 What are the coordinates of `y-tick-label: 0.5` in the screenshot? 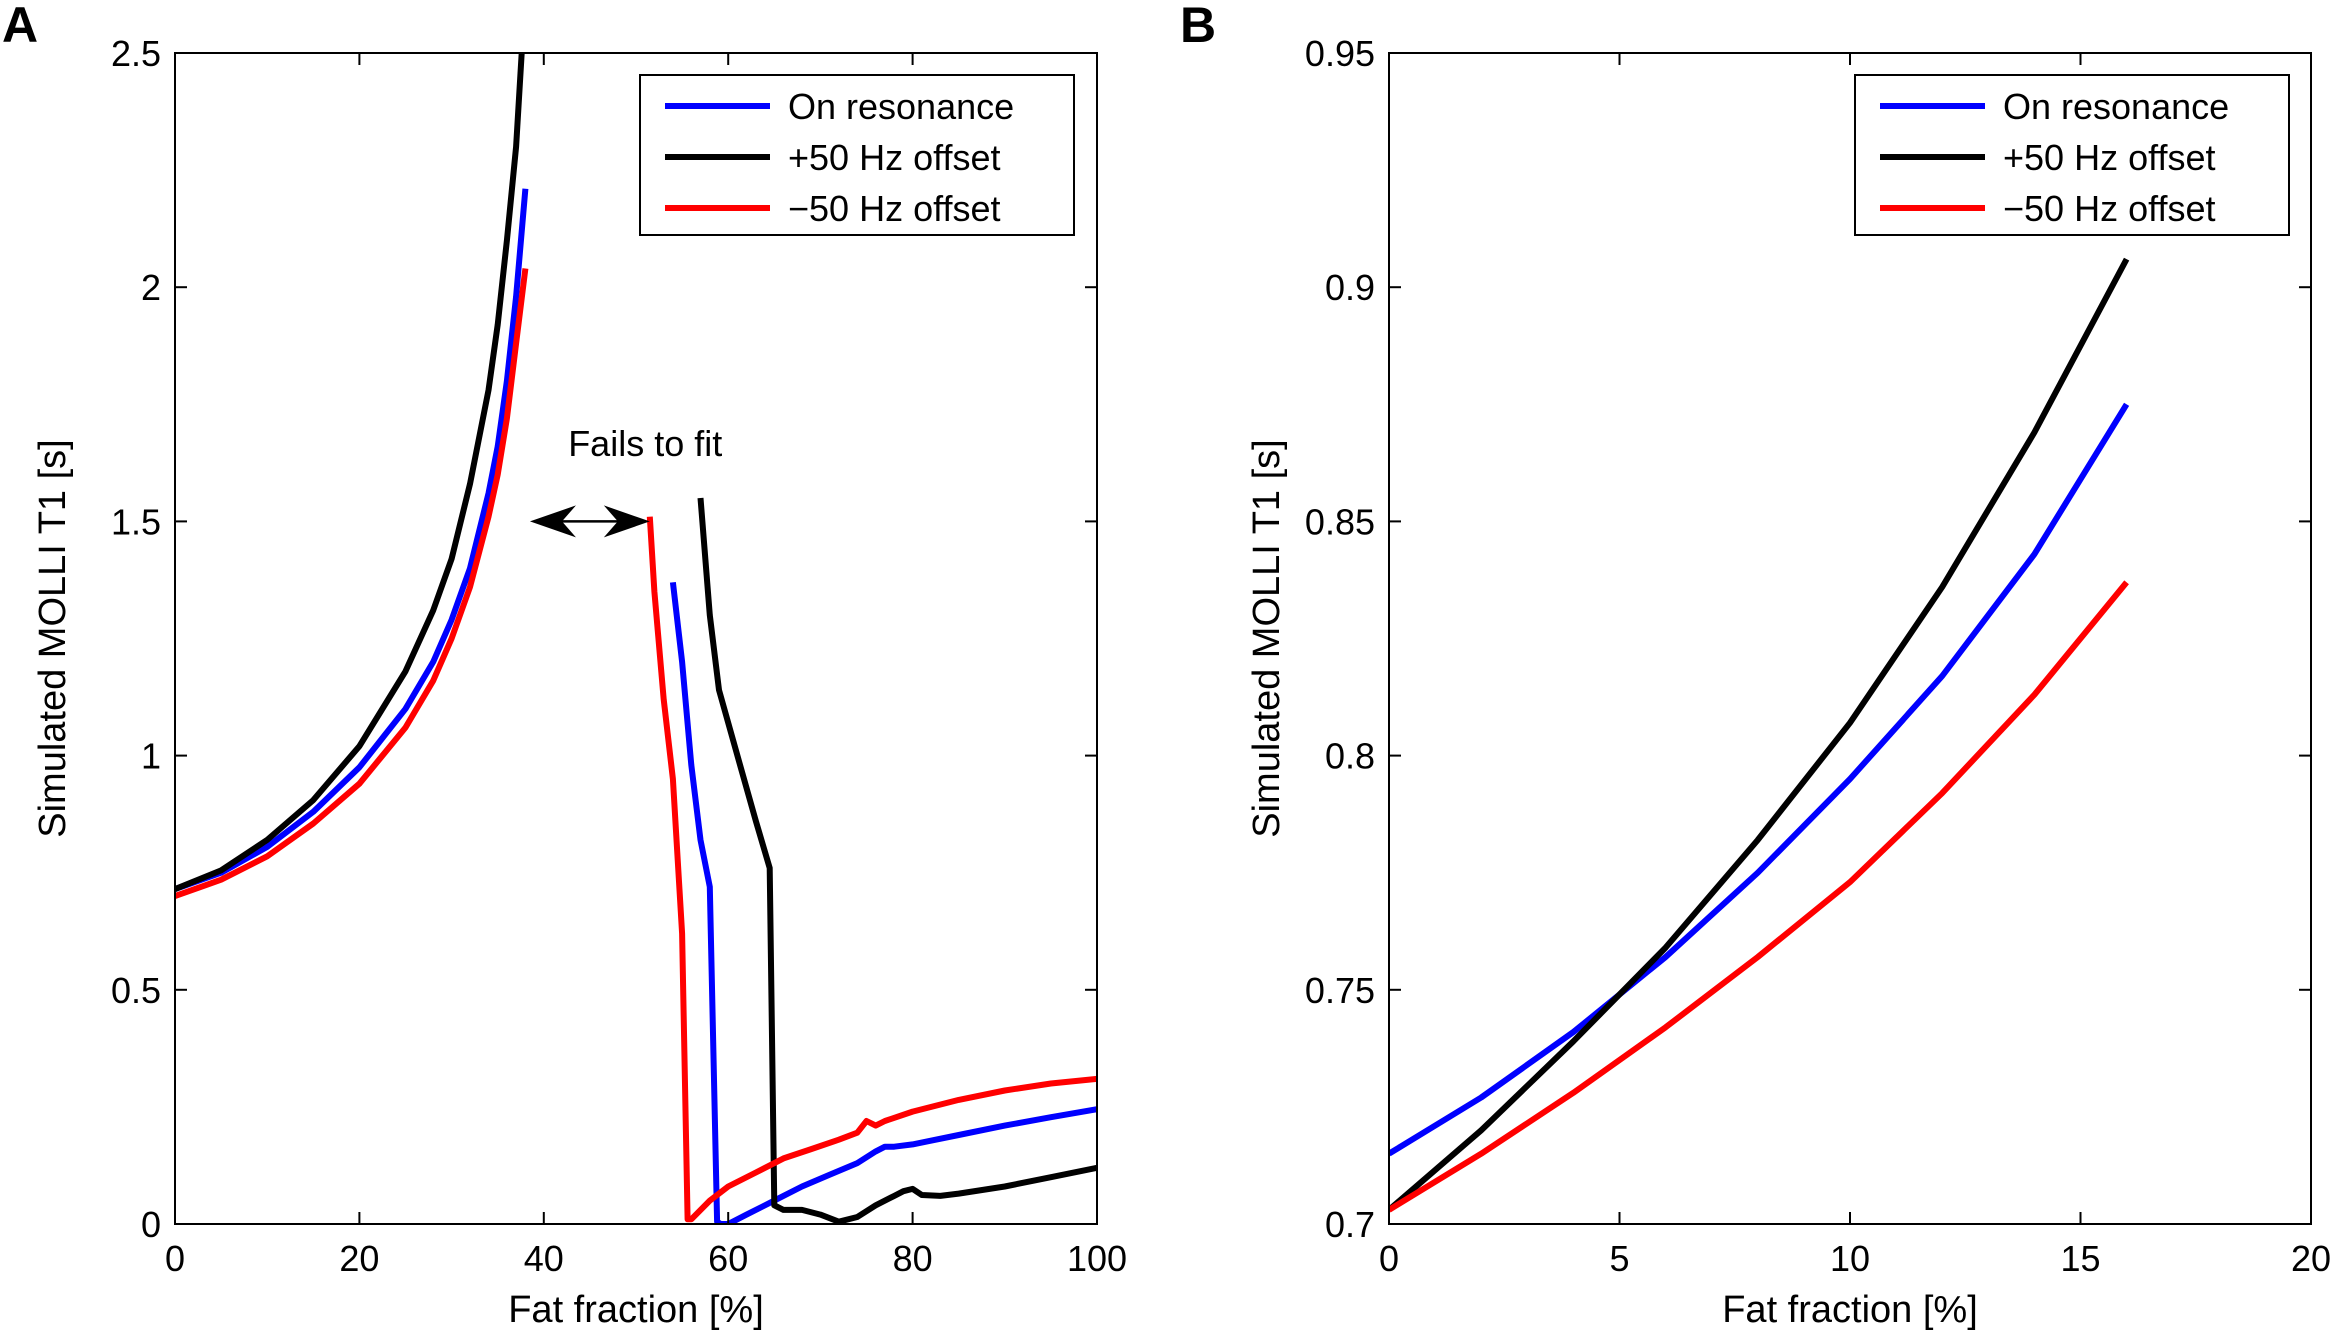 It's located at (136, 990).